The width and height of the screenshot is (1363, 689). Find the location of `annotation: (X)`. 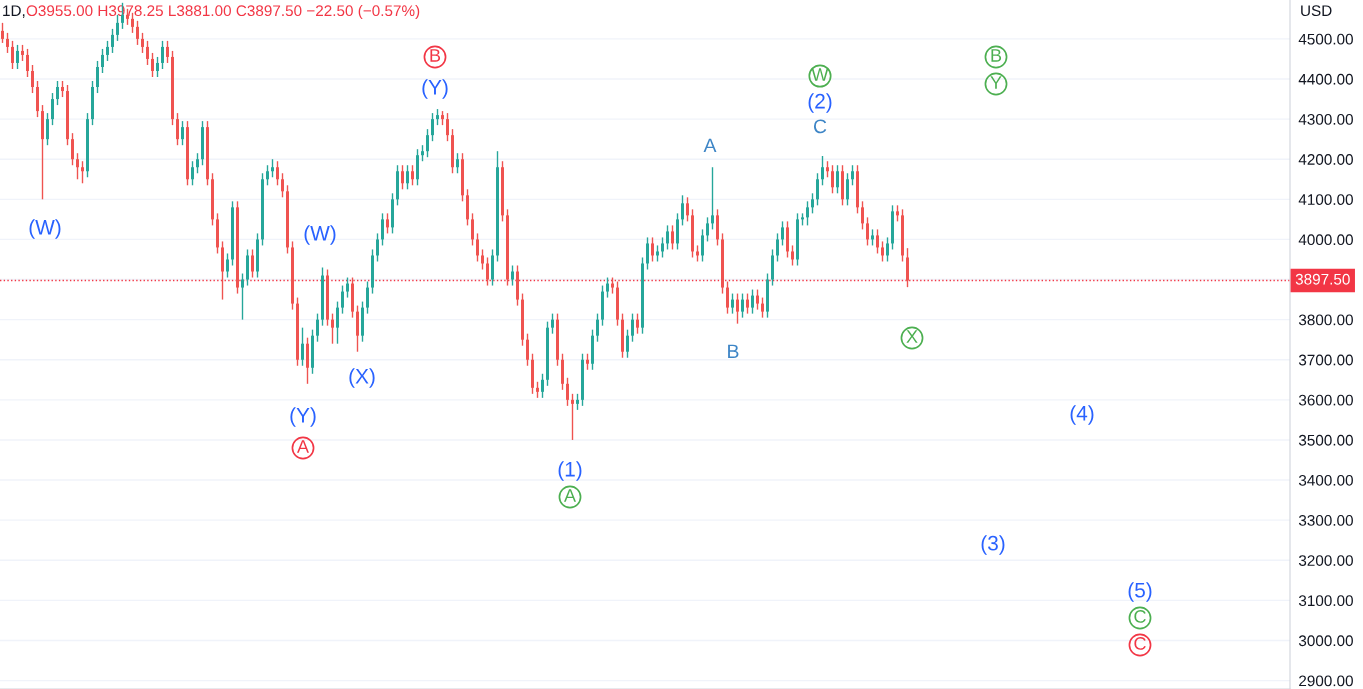

annotation: (X) is located at coordinates (362, 378).